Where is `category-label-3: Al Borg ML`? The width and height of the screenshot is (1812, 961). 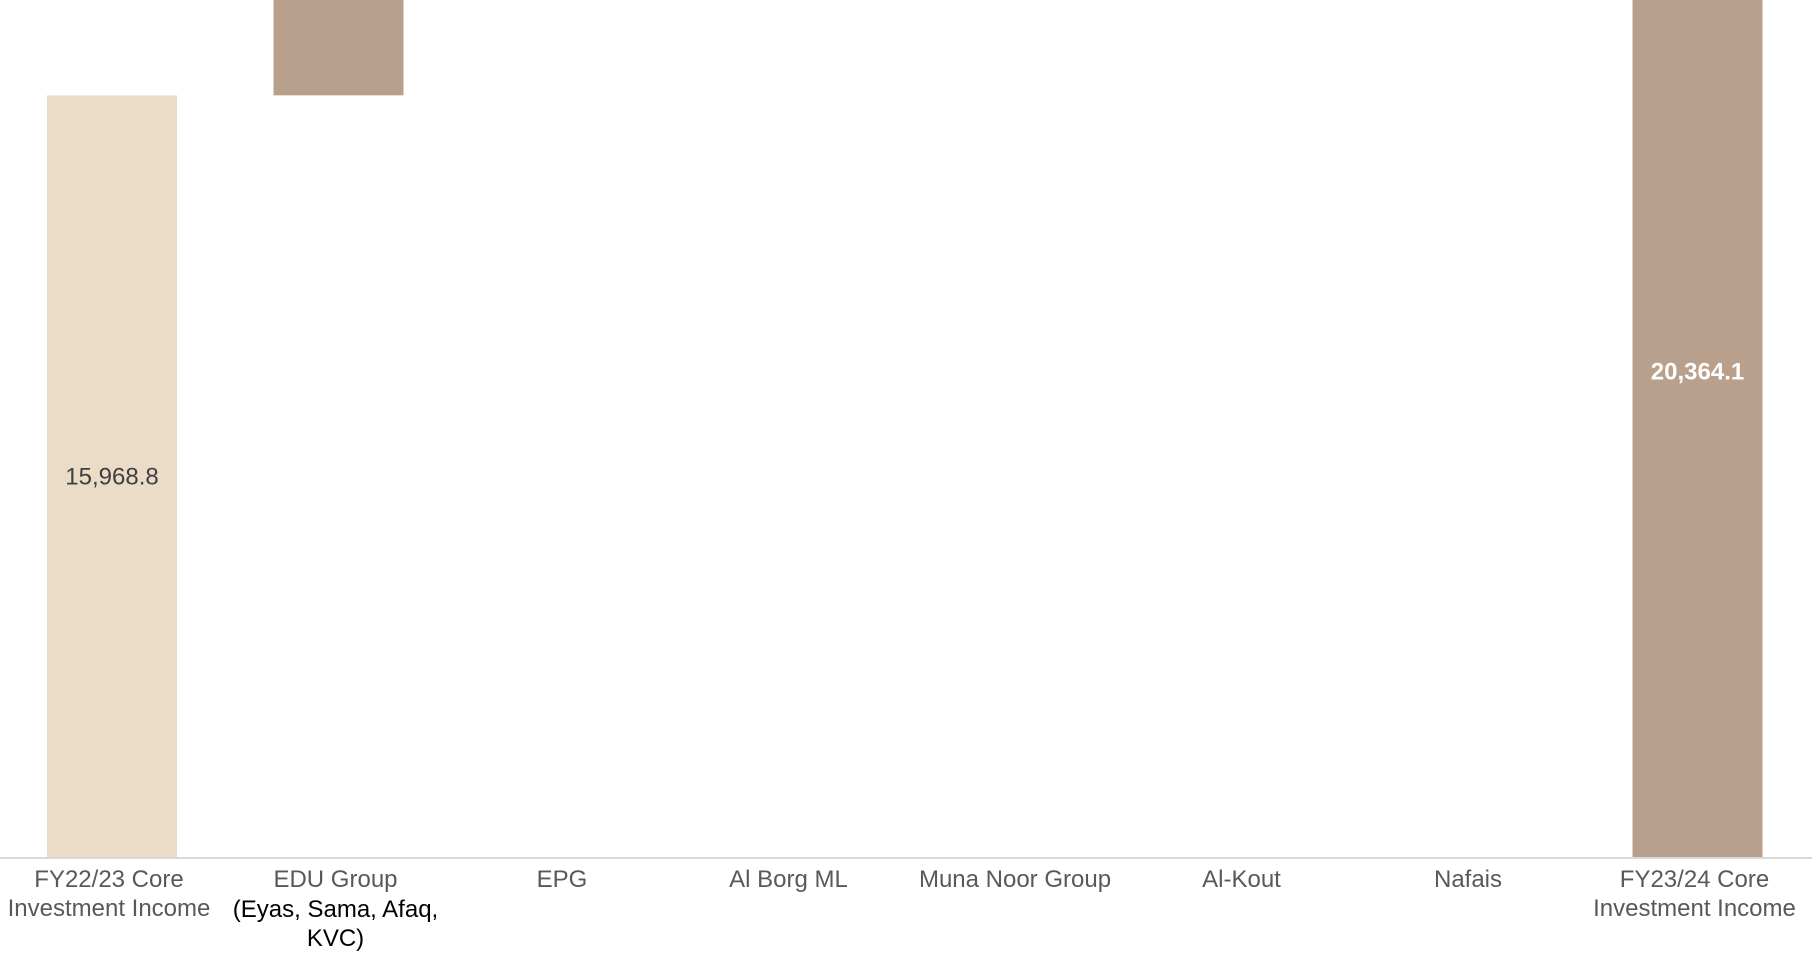
category-label-3: Al Borg ML is located at coordinates (788, 879).